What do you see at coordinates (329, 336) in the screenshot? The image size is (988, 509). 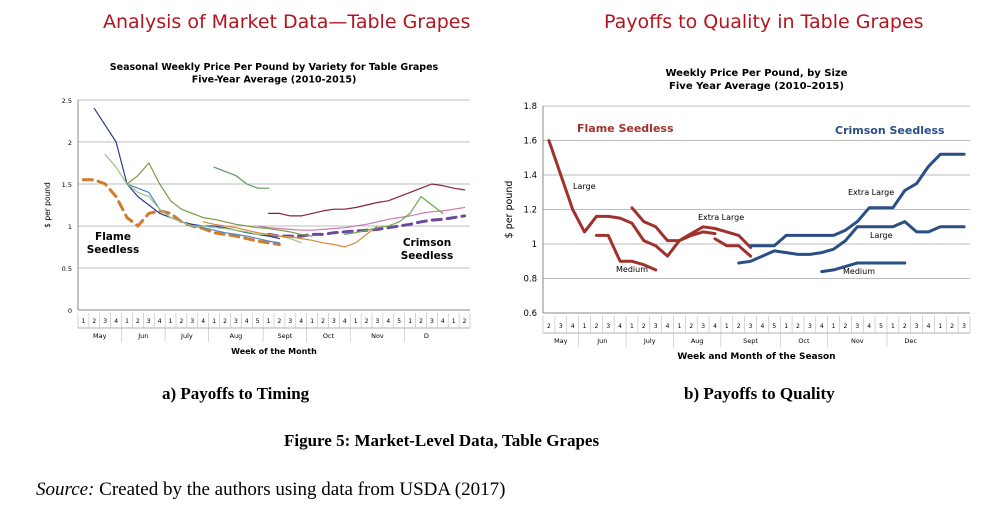 I see `month-label: Oct` at bounding box center [329, 336].